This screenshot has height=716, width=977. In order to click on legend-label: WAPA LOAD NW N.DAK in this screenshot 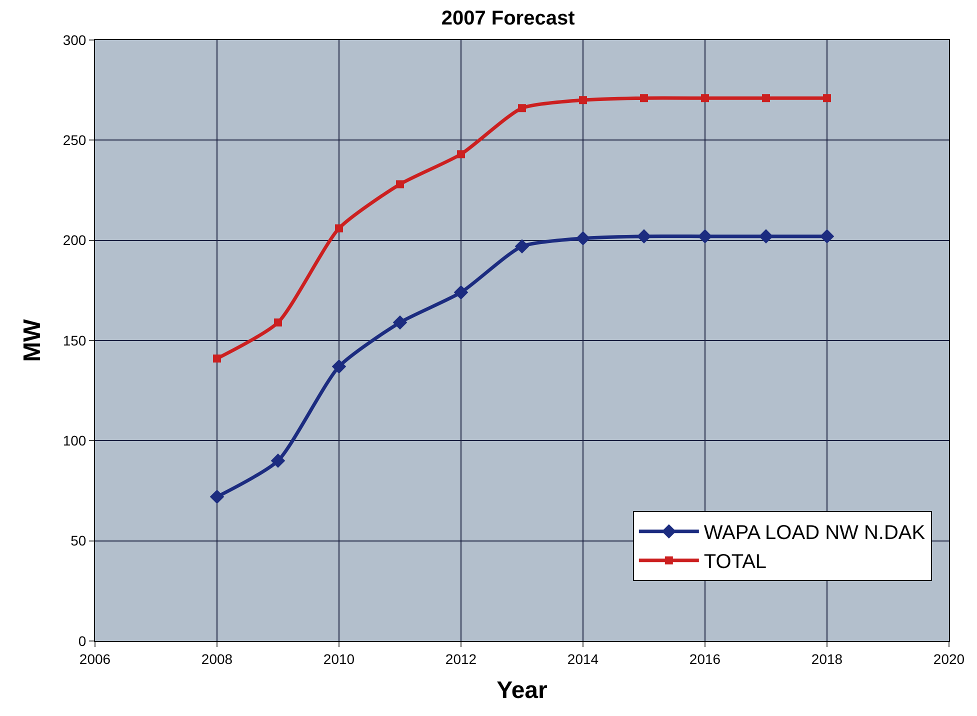, I will do `click(815, 533)`.